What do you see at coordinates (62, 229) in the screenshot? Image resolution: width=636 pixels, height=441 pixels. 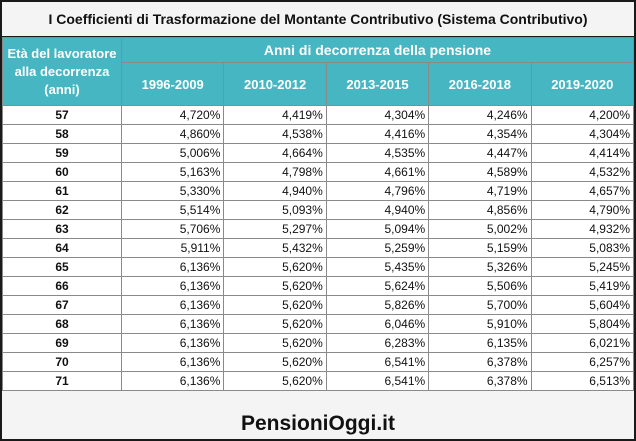 I see `age-cell: 63` at bounding box center [62, 229].